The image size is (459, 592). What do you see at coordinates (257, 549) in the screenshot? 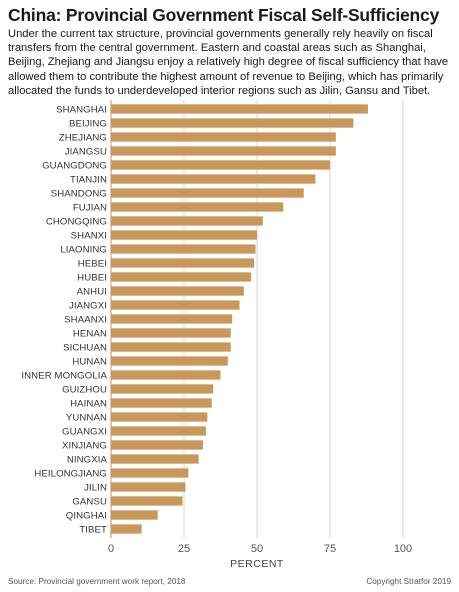
I see `x-tick-label: 50` at bounding box center [257, 549].